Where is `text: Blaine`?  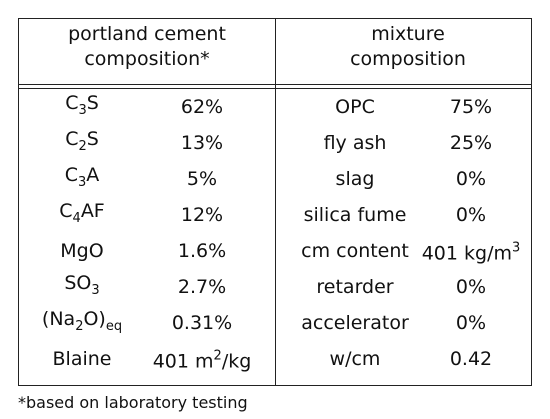 text: Blaine is located at coordinates (82, 359).